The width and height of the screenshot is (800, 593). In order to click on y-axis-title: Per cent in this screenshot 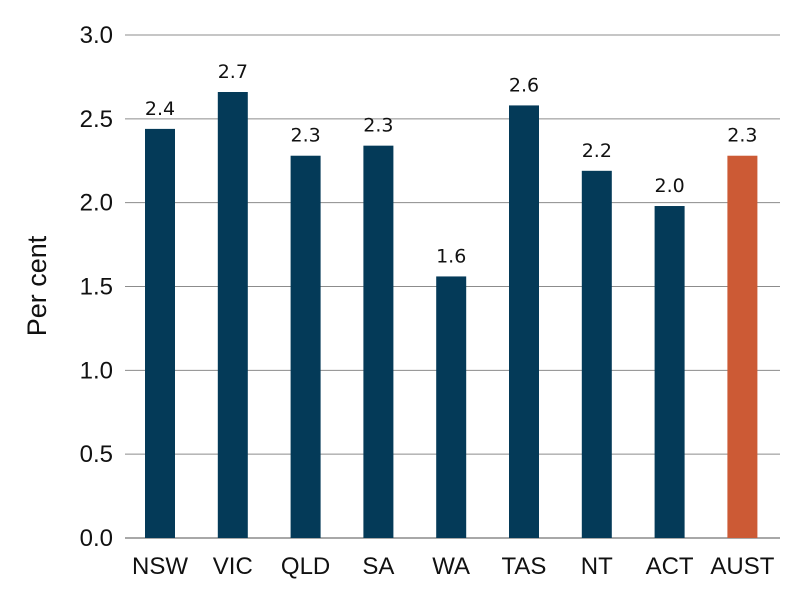, I will do `click(37, 285)`.